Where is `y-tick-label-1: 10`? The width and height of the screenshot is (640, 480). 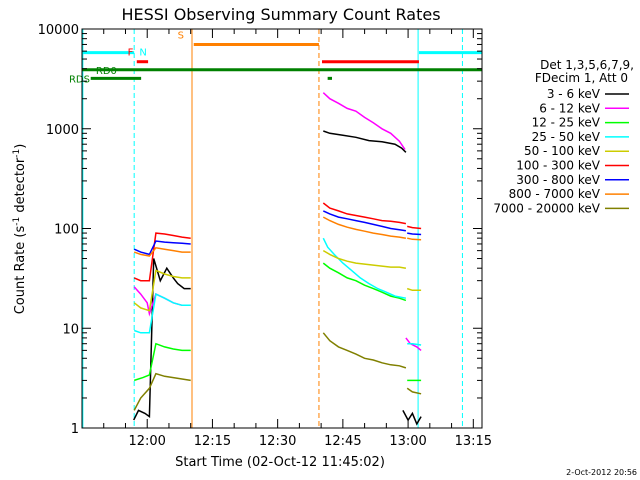
y-tick-label-1: 10 is located at coordinates (70, 329).